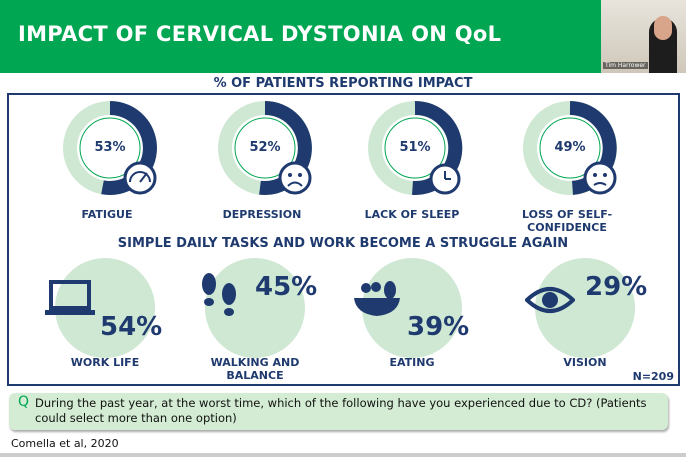 The height and width of the screenshot is (457, 686). I want to click on impact-label: LOSS OF SELF-CONFIDENCE, so click(567, 221).